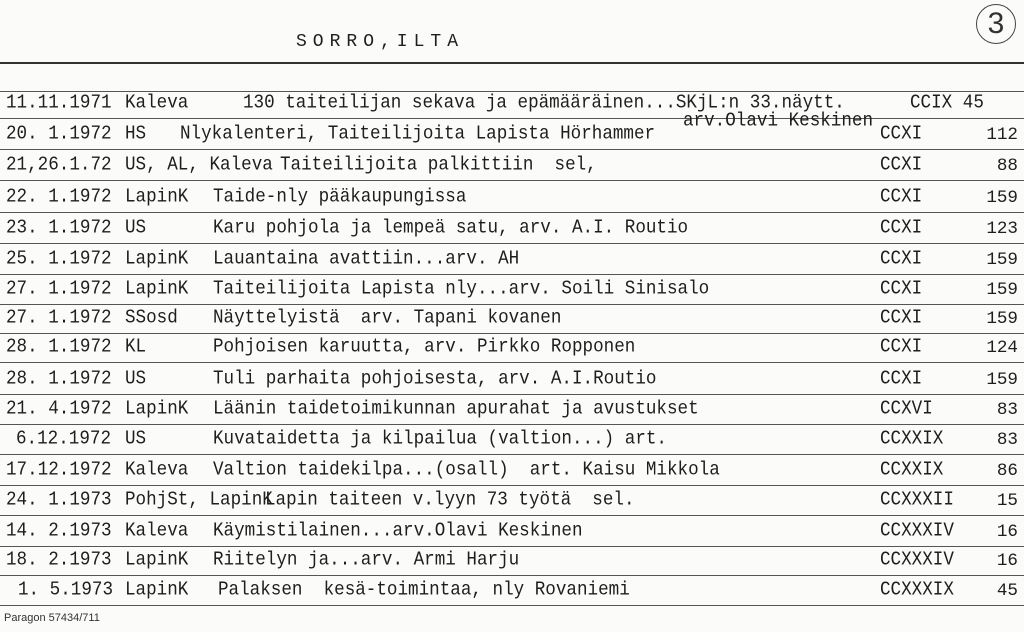  Describe the element at coordinates (438, 165) in the screenshot. I see `entry-title: Taiteilijoita palkittiin sel,` at that location.